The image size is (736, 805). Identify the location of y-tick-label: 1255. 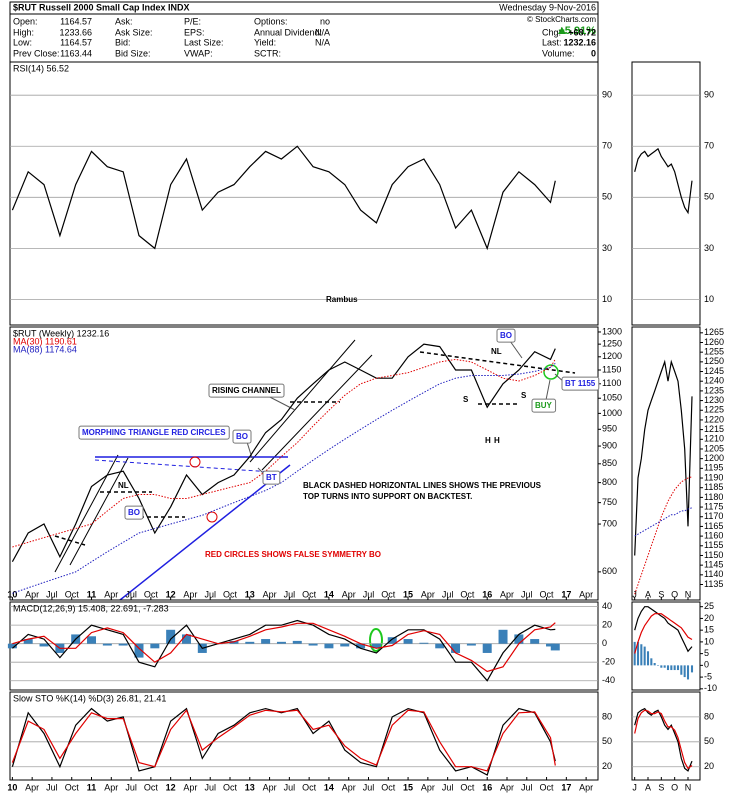
(714, 352).